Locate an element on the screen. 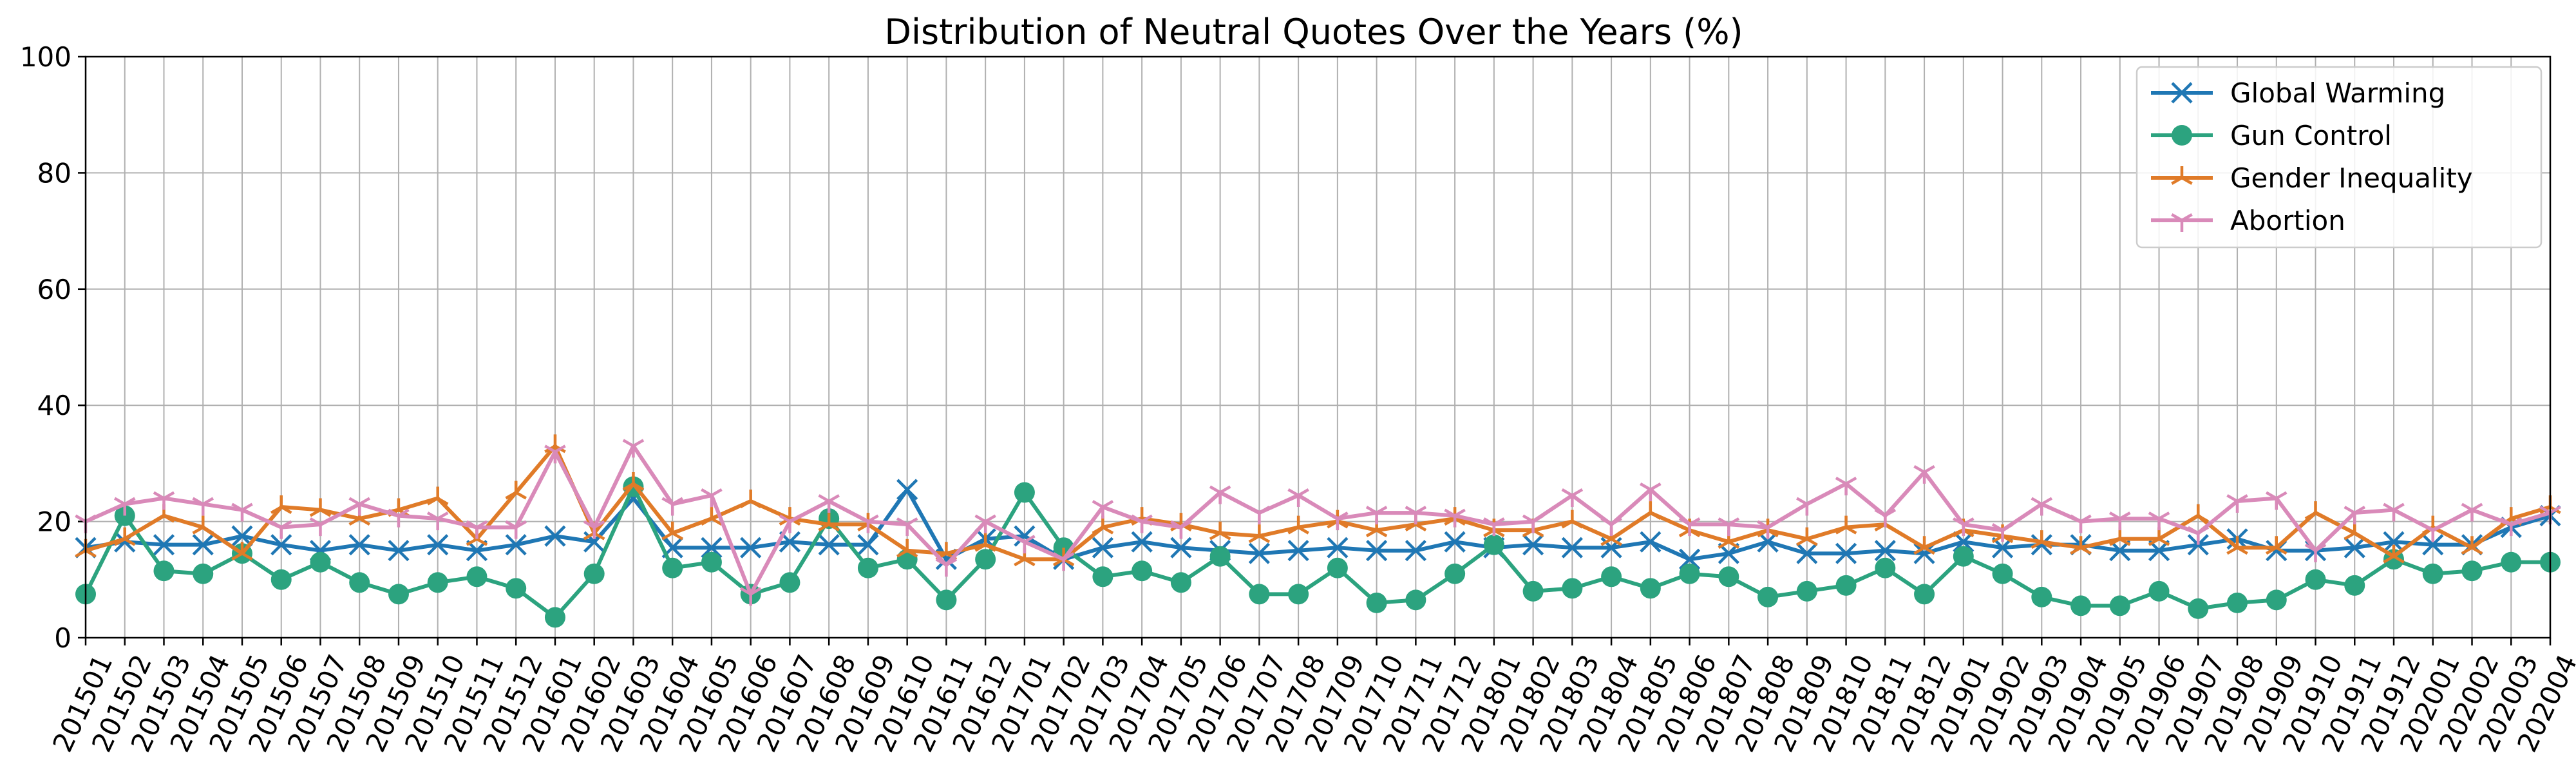 This screenshot has height=773, width=2576. legend-label: Abortion is located at coordinates (2287, 220).